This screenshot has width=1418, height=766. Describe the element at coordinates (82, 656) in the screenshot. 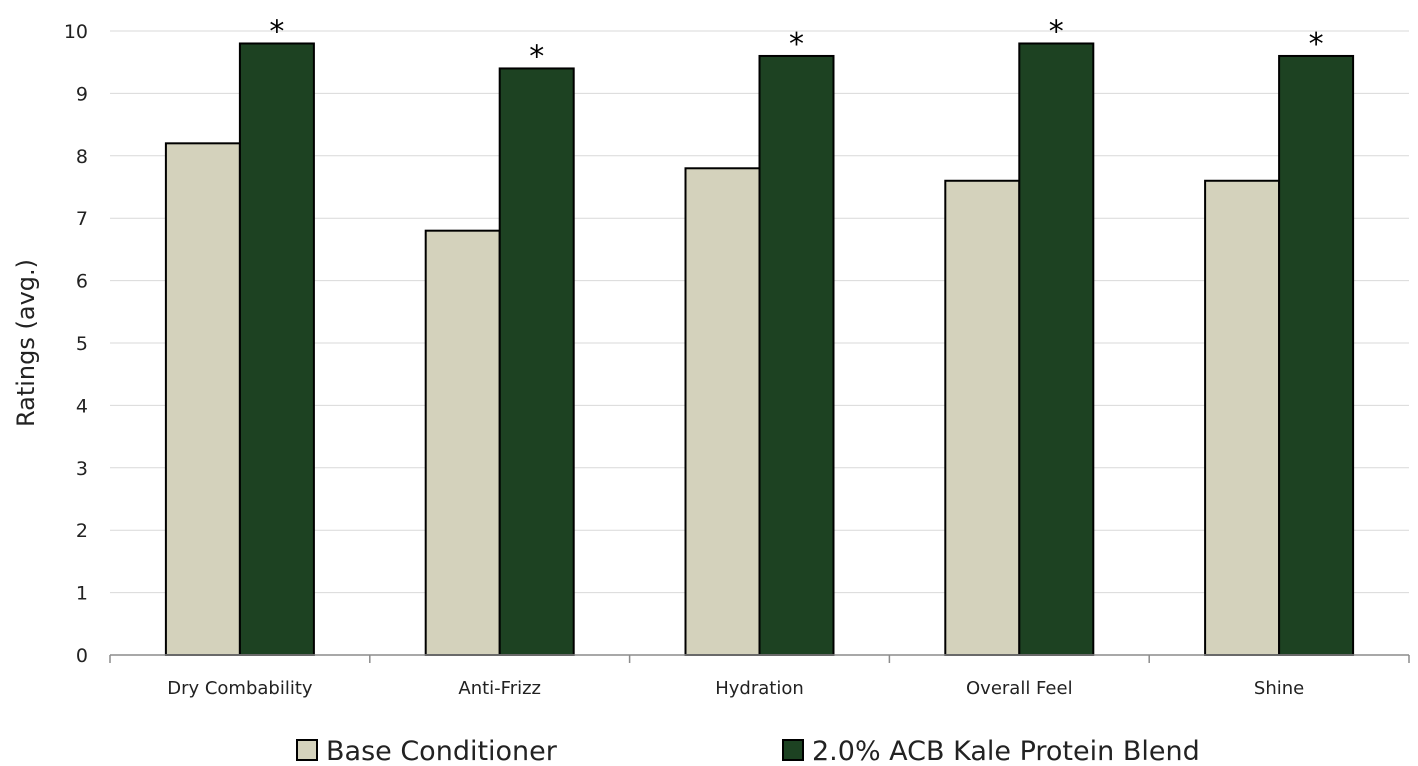

I see `y-tick-label: 0` at that location.